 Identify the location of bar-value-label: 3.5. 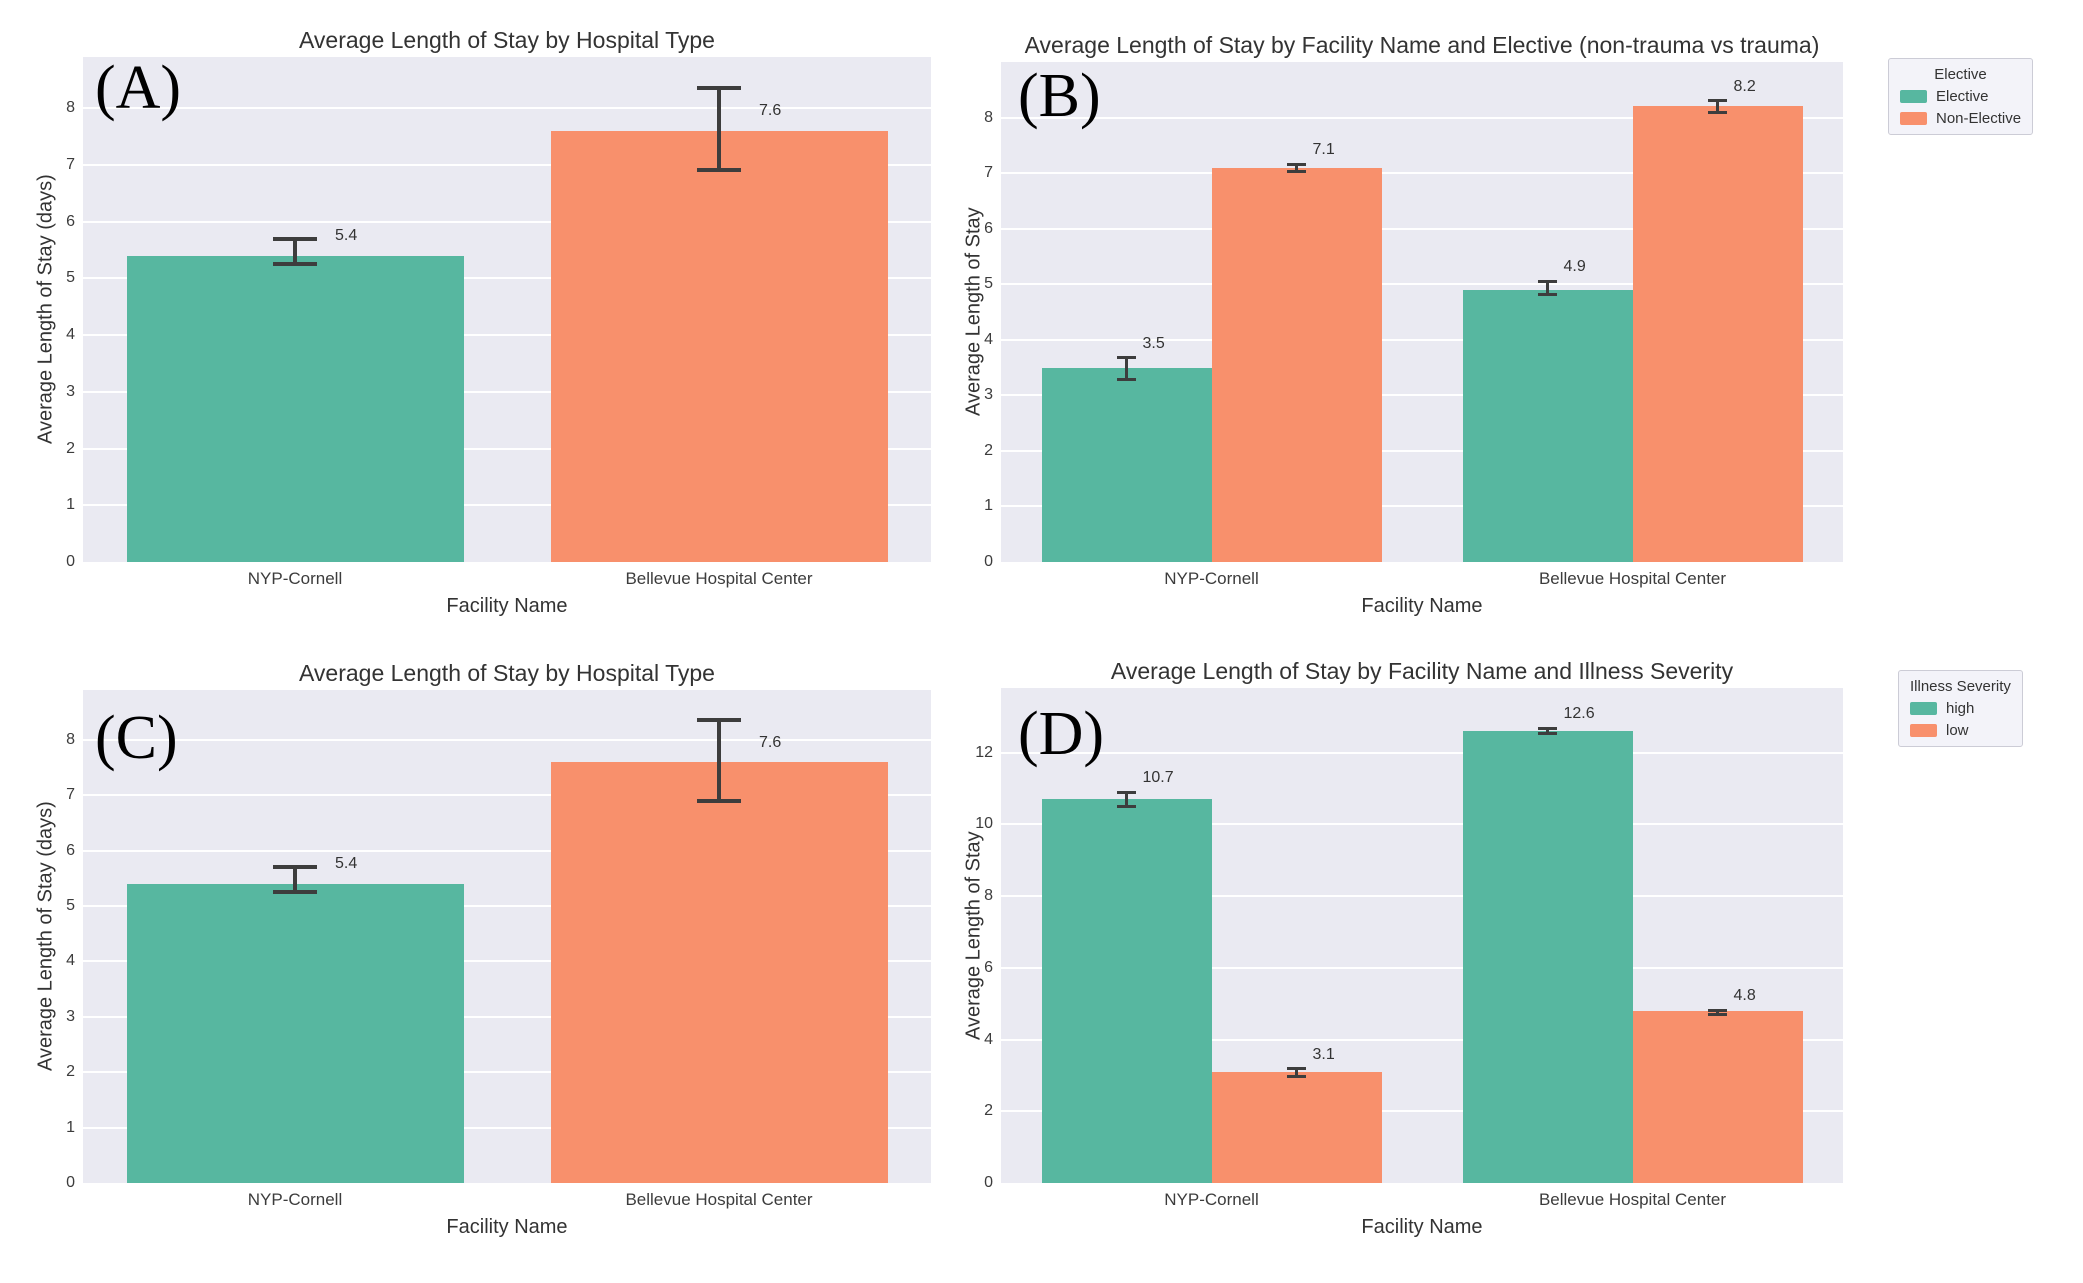
(1153, 343).